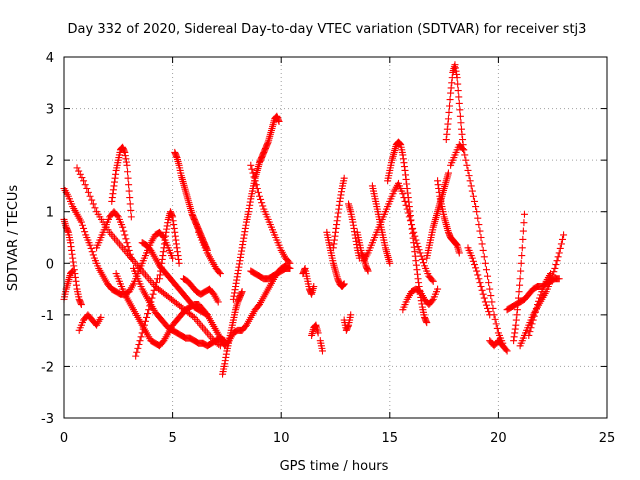 Image resolution: width=640 pixels, height=480 pixels. What do you see at coordinates (172, 438) in the screenshot?
I see `x-tick-label: 5` at bounding box center [172, 438].